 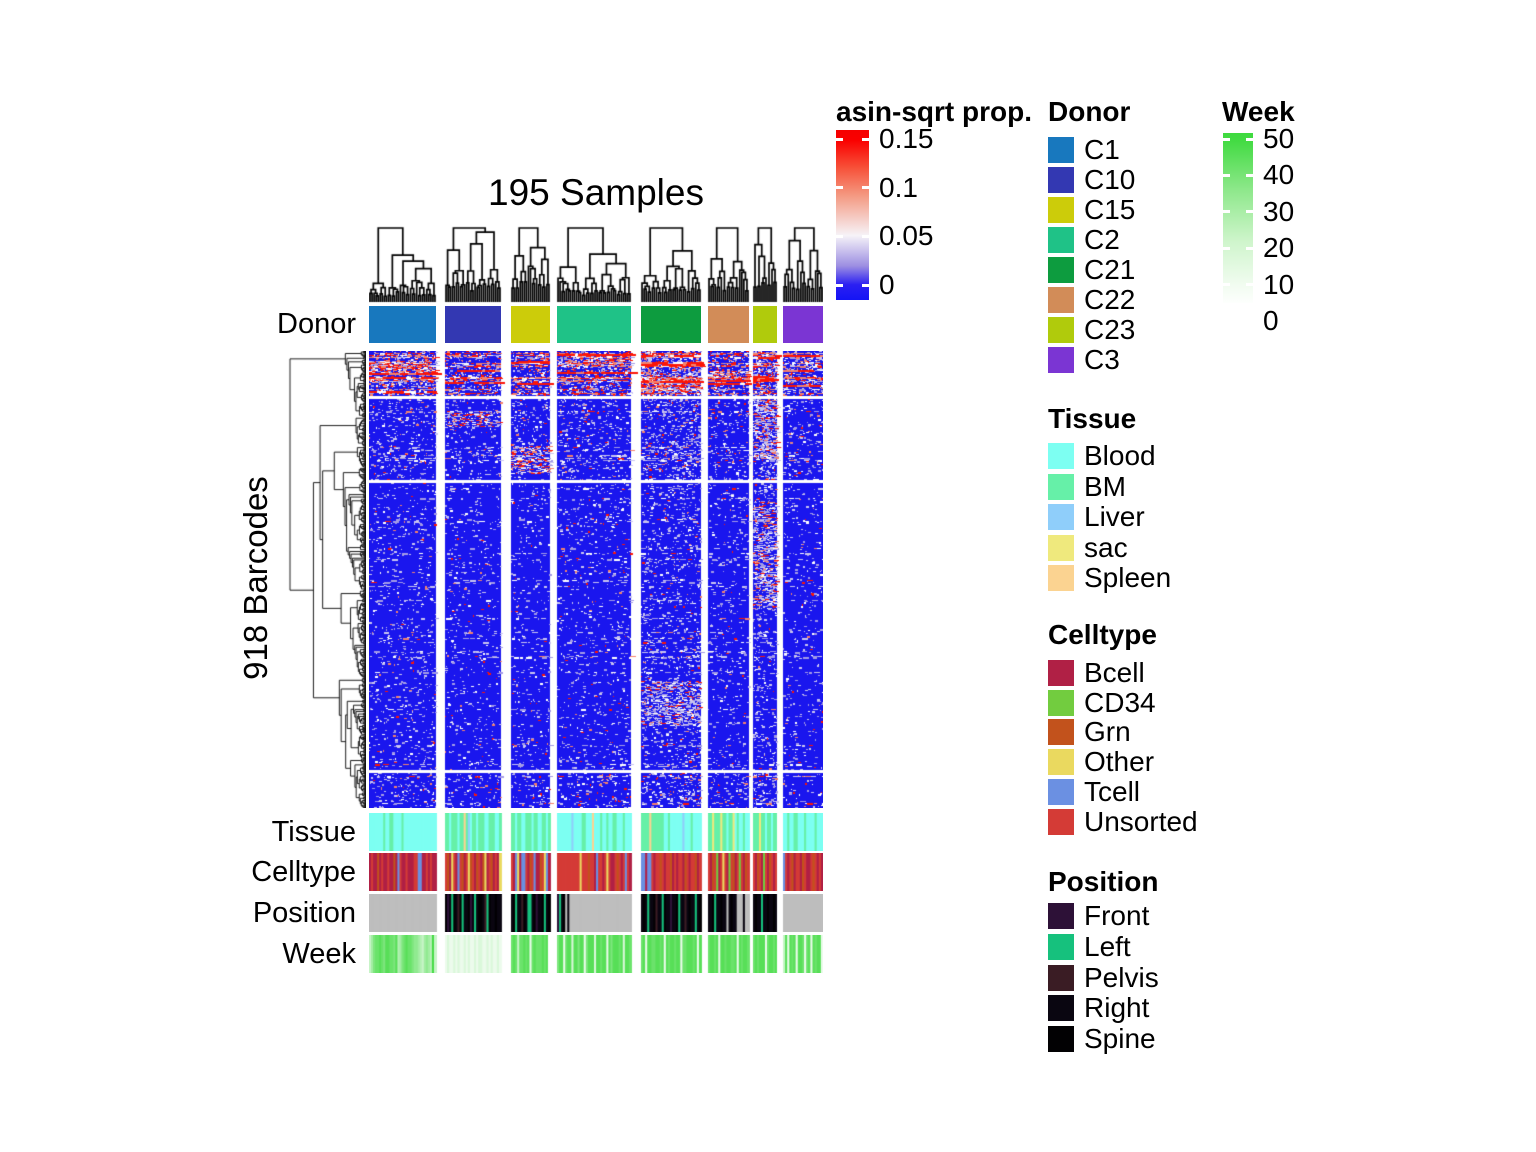 What do you see at coordinates (1119, 762) in the screenshot?
I see `celltype-legend-label: Other` at bounding box center [1119, 762].